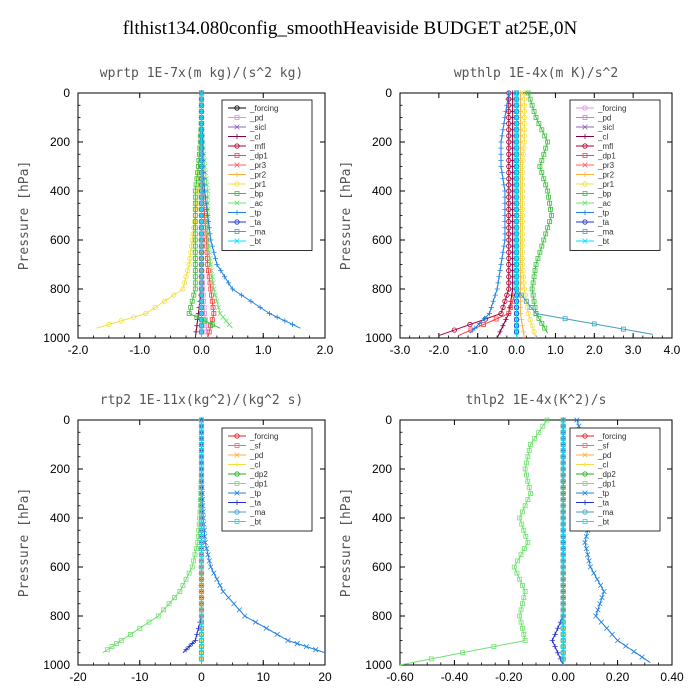 The width and height of the screenshot is (700, 700). What do you see at coordinates (60, 469) in the screenshot?
I see `panel3-ytick-label: 200` at bounding box center [60, 469].